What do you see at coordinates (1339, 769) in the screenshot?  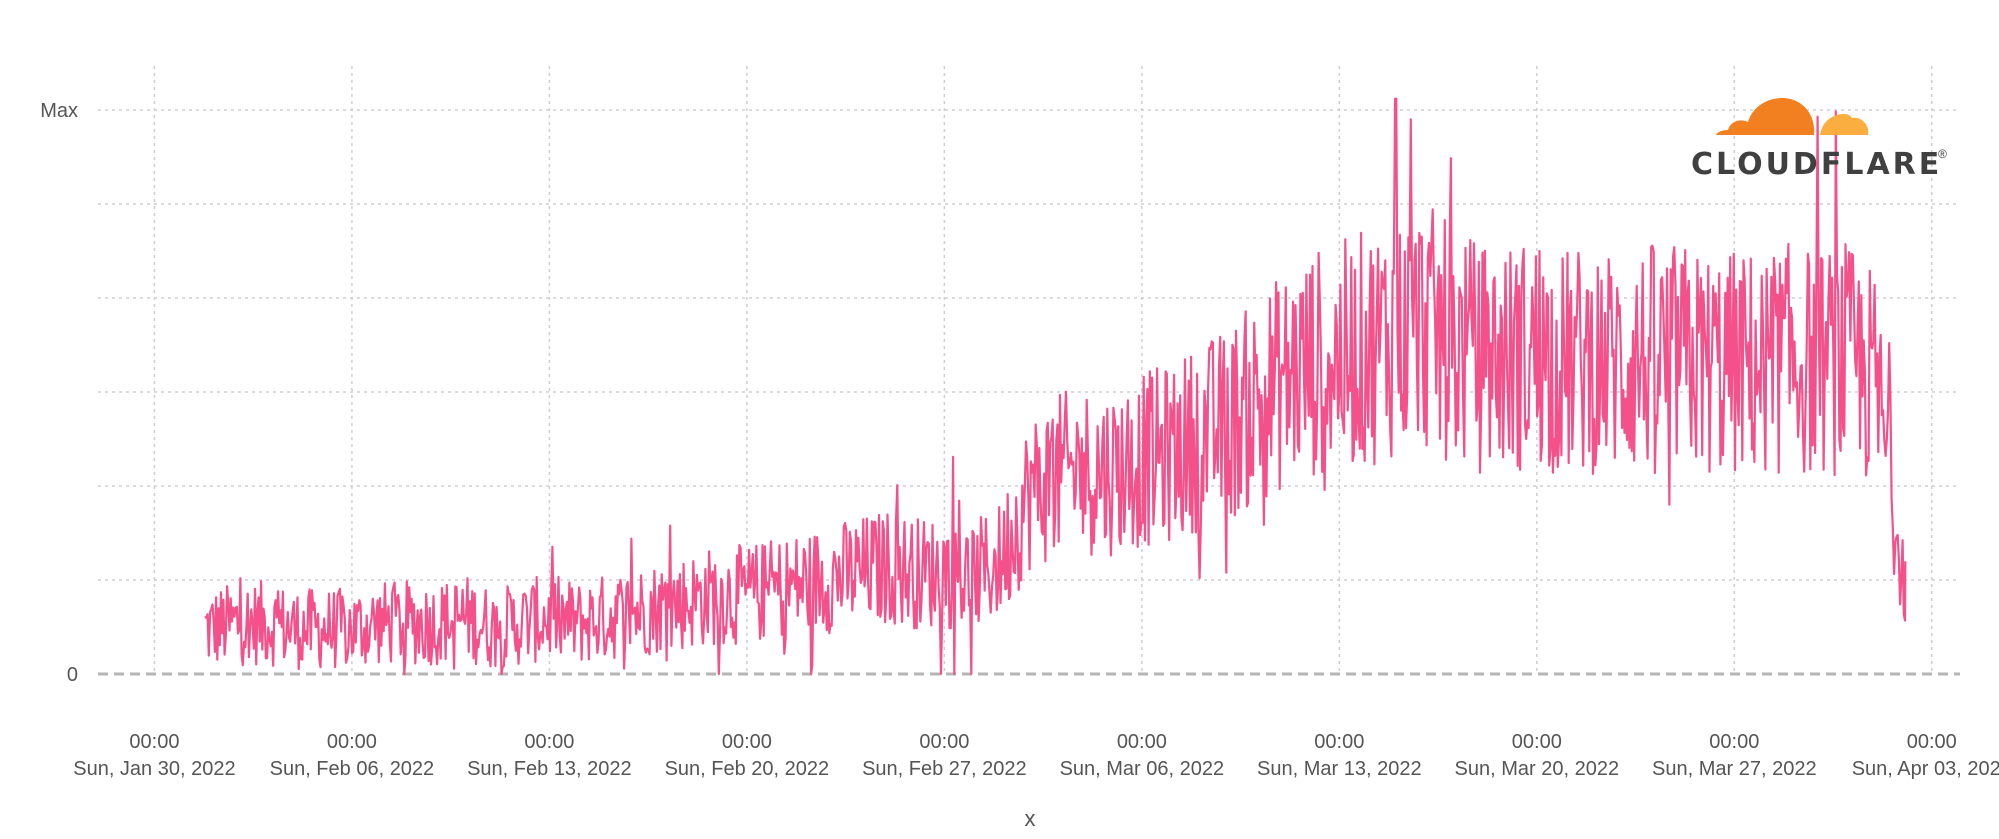 I see `x-tick-date: Sun, Mar 13, 2022` at bounding box center [1339, 769].